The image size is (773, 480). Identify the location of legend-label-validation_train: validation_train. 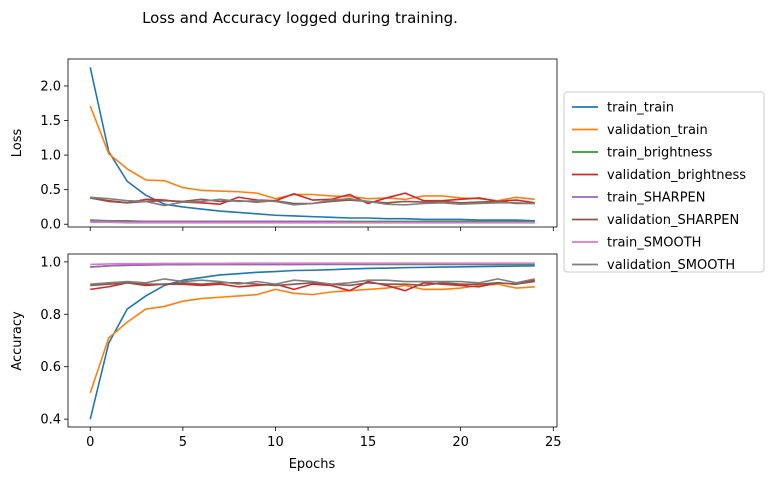
(657, 130).